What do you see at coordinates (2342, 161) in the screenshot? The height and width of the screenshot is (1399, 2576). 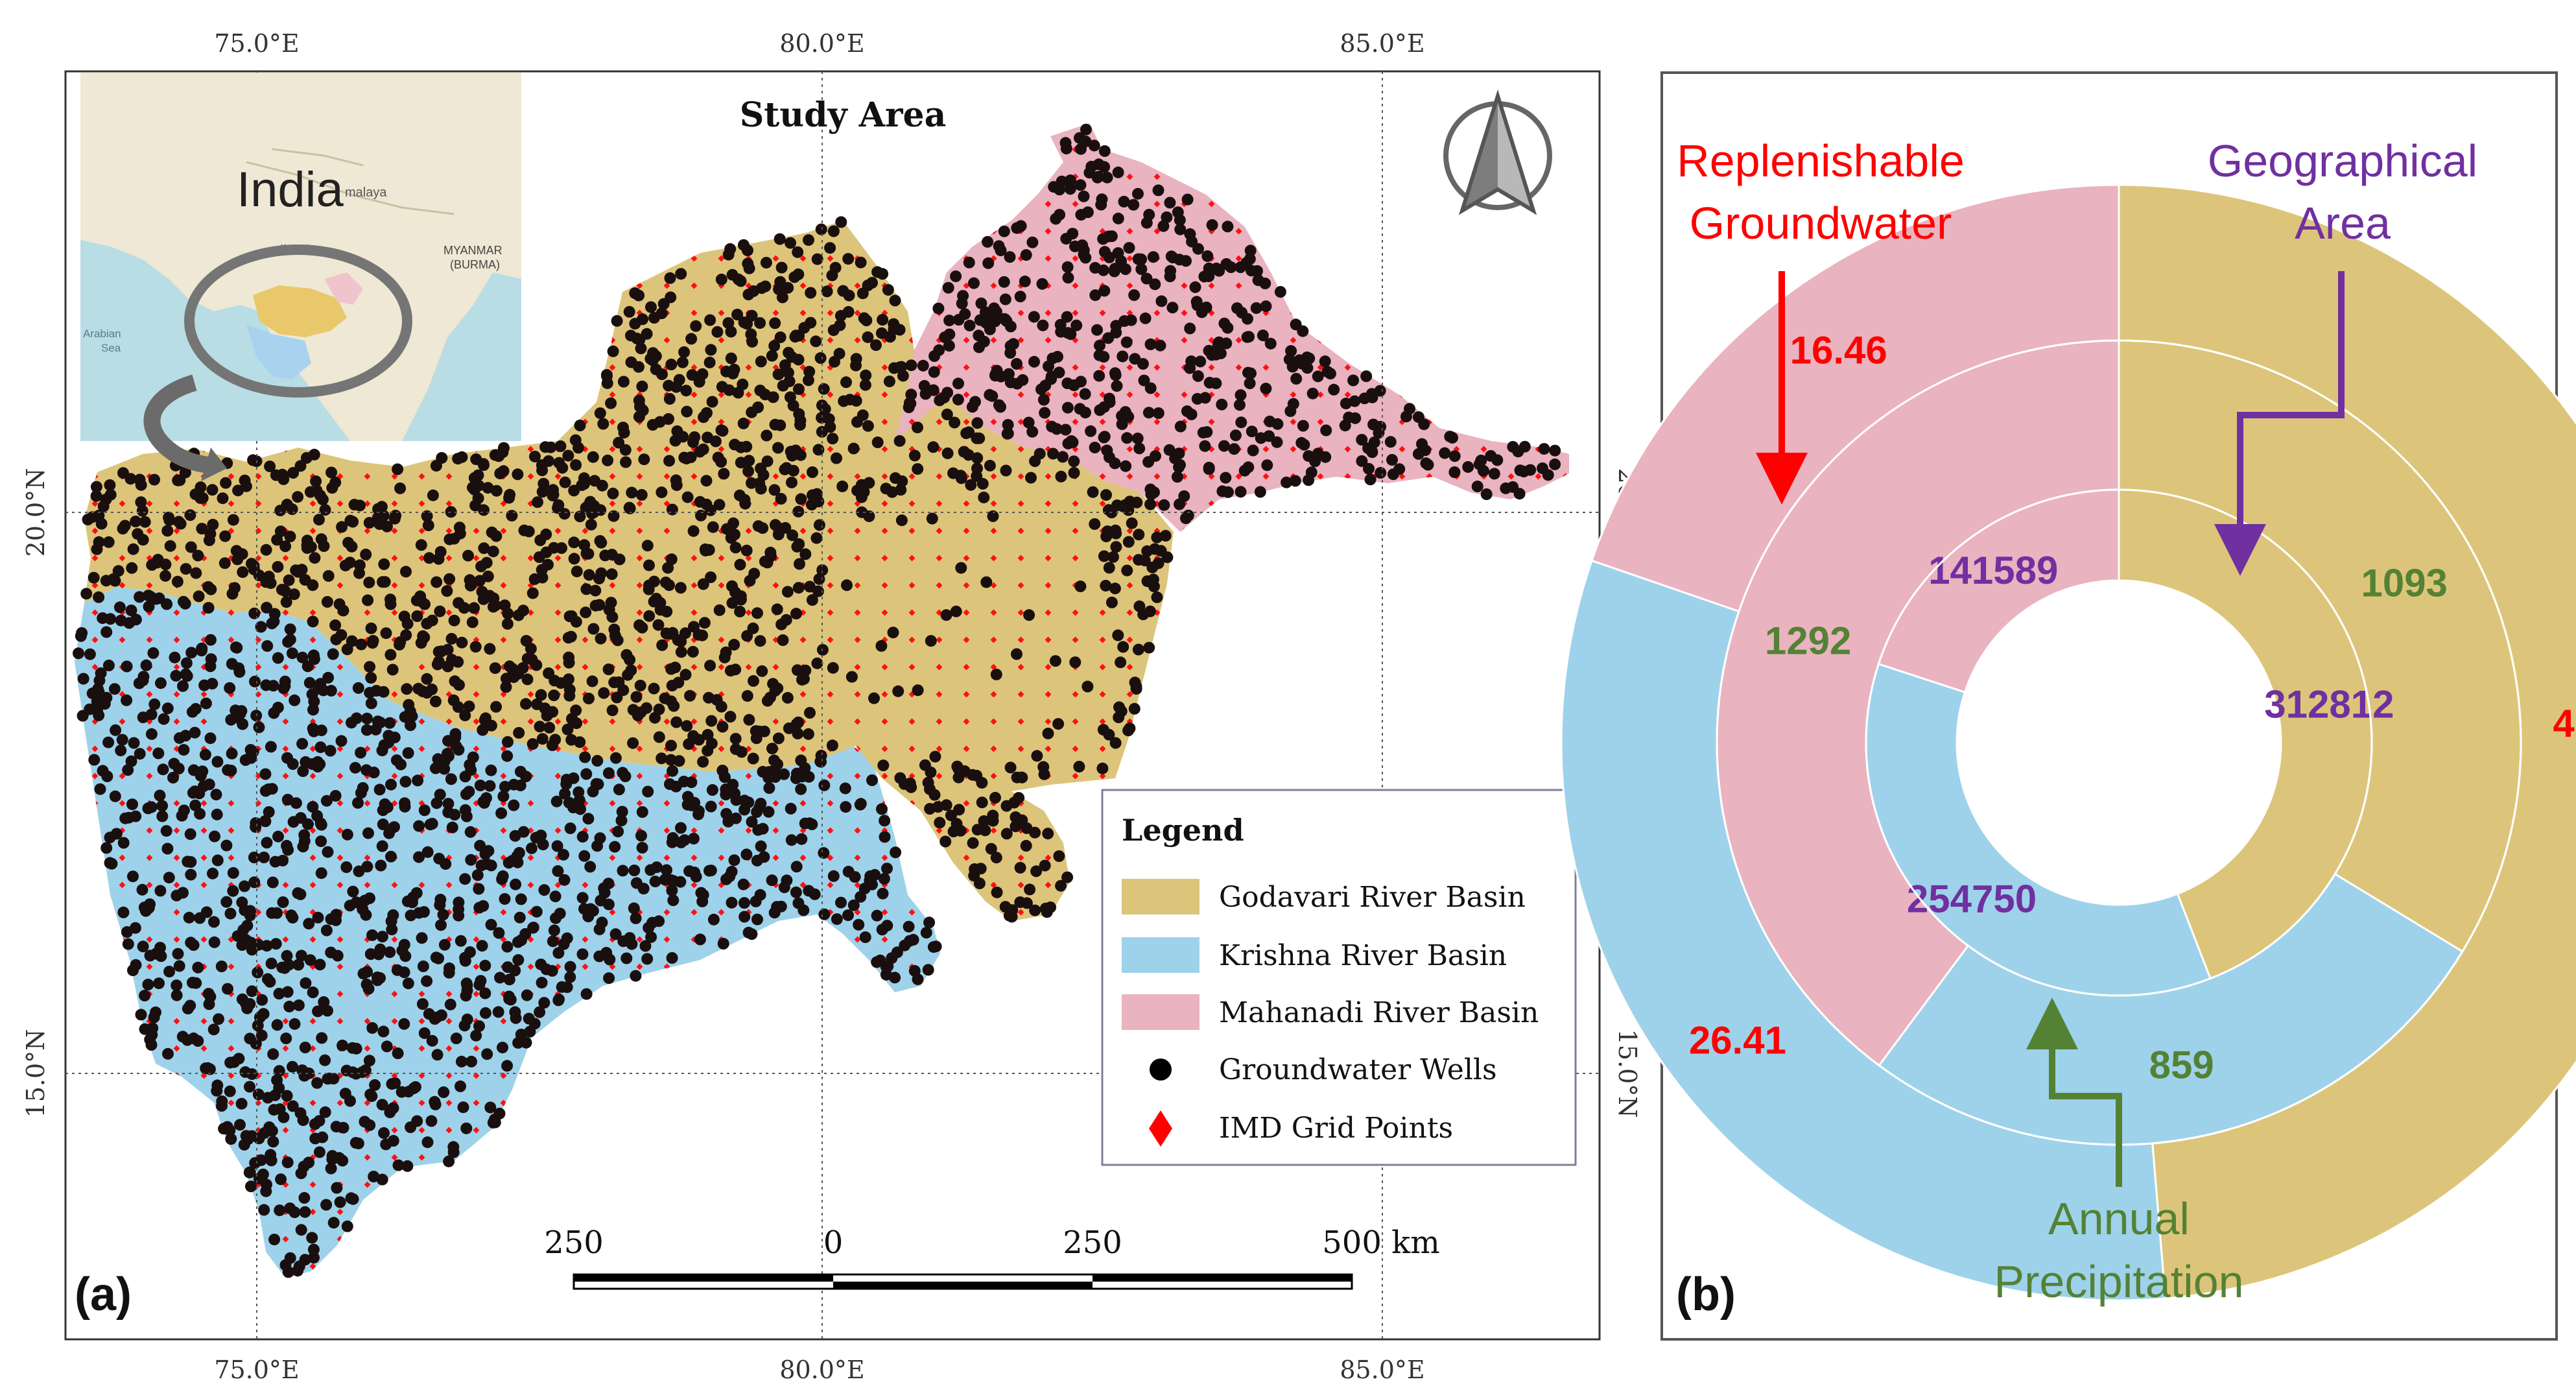 I see `annotation-geographical-line1: Geographical` at bounding box center [2342, 161].